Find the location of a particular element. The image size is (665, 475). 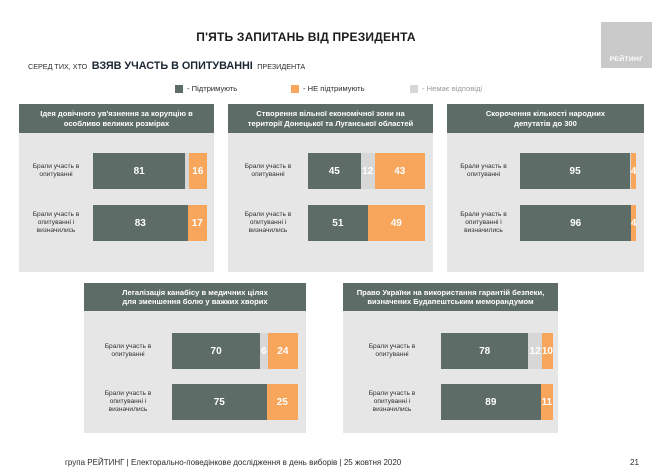

bar-segment-oppose: 16 is located at coordinates (197, 171).